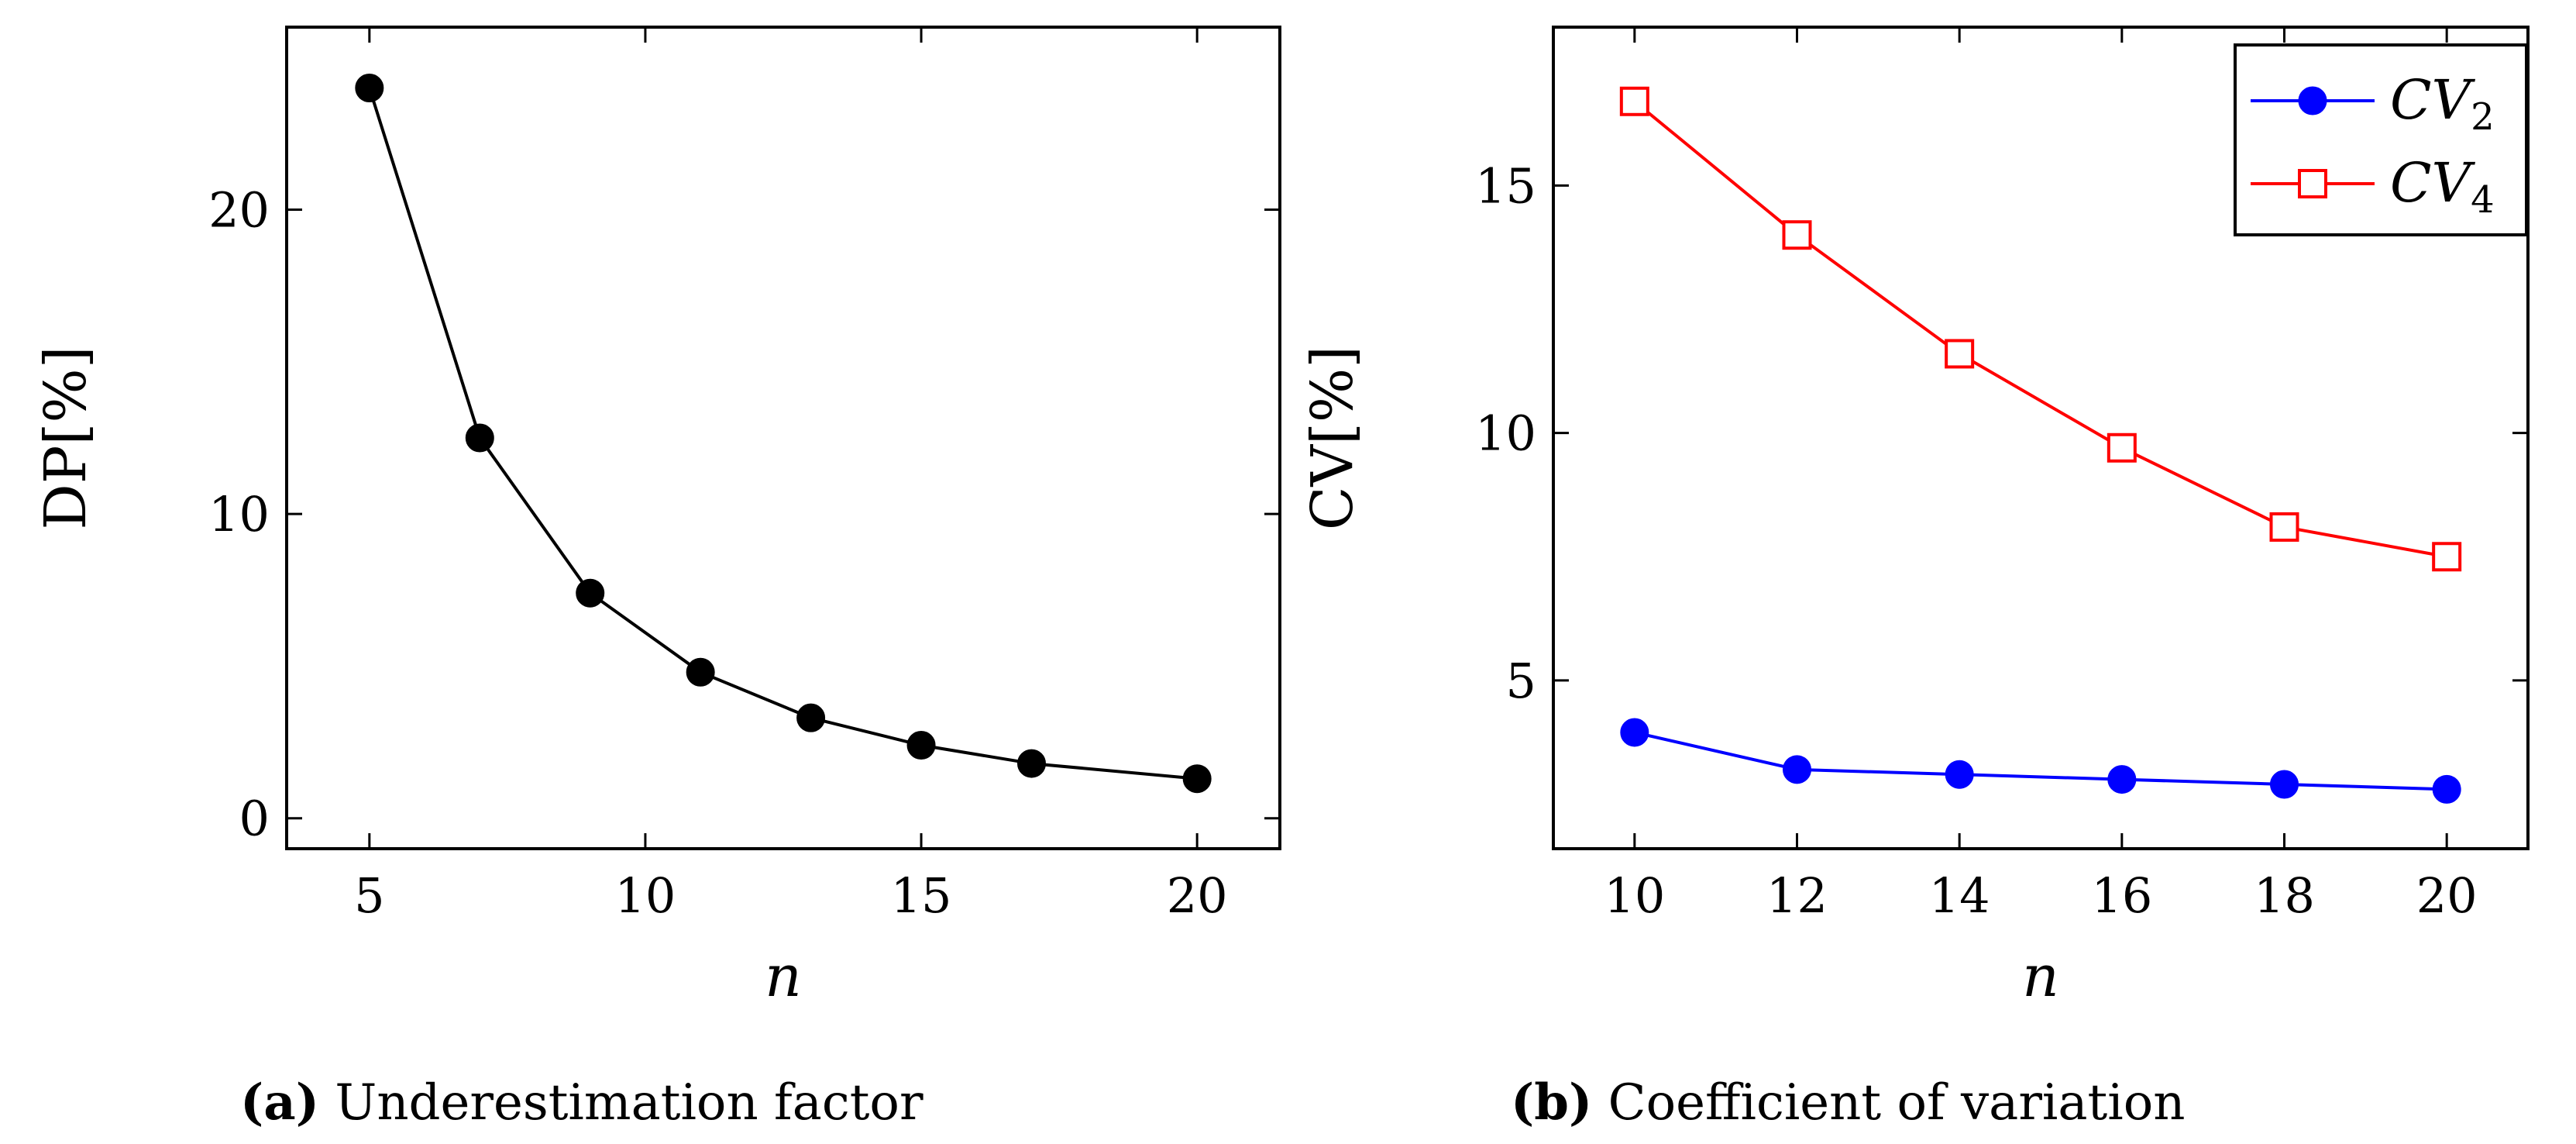 This screenshot has height=1144, width=2576. What do you see at coordinates (66, 438) in the screenshot?
I see `panel-a-y-axis-label: DP[%]` at bounding box center [66, 438].